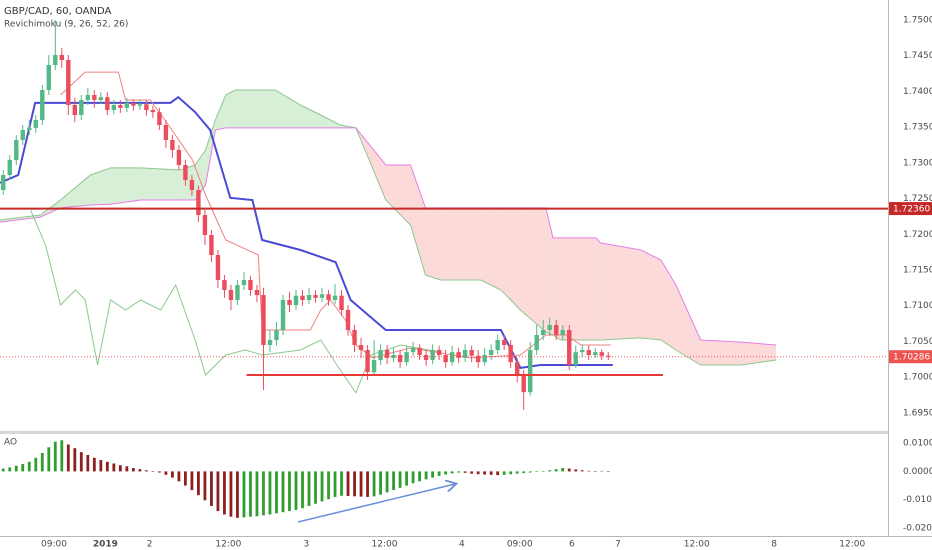 This screenshot has width=932, height=550. I want to click on y-tick-label: 1.71500, so click(917, 271).